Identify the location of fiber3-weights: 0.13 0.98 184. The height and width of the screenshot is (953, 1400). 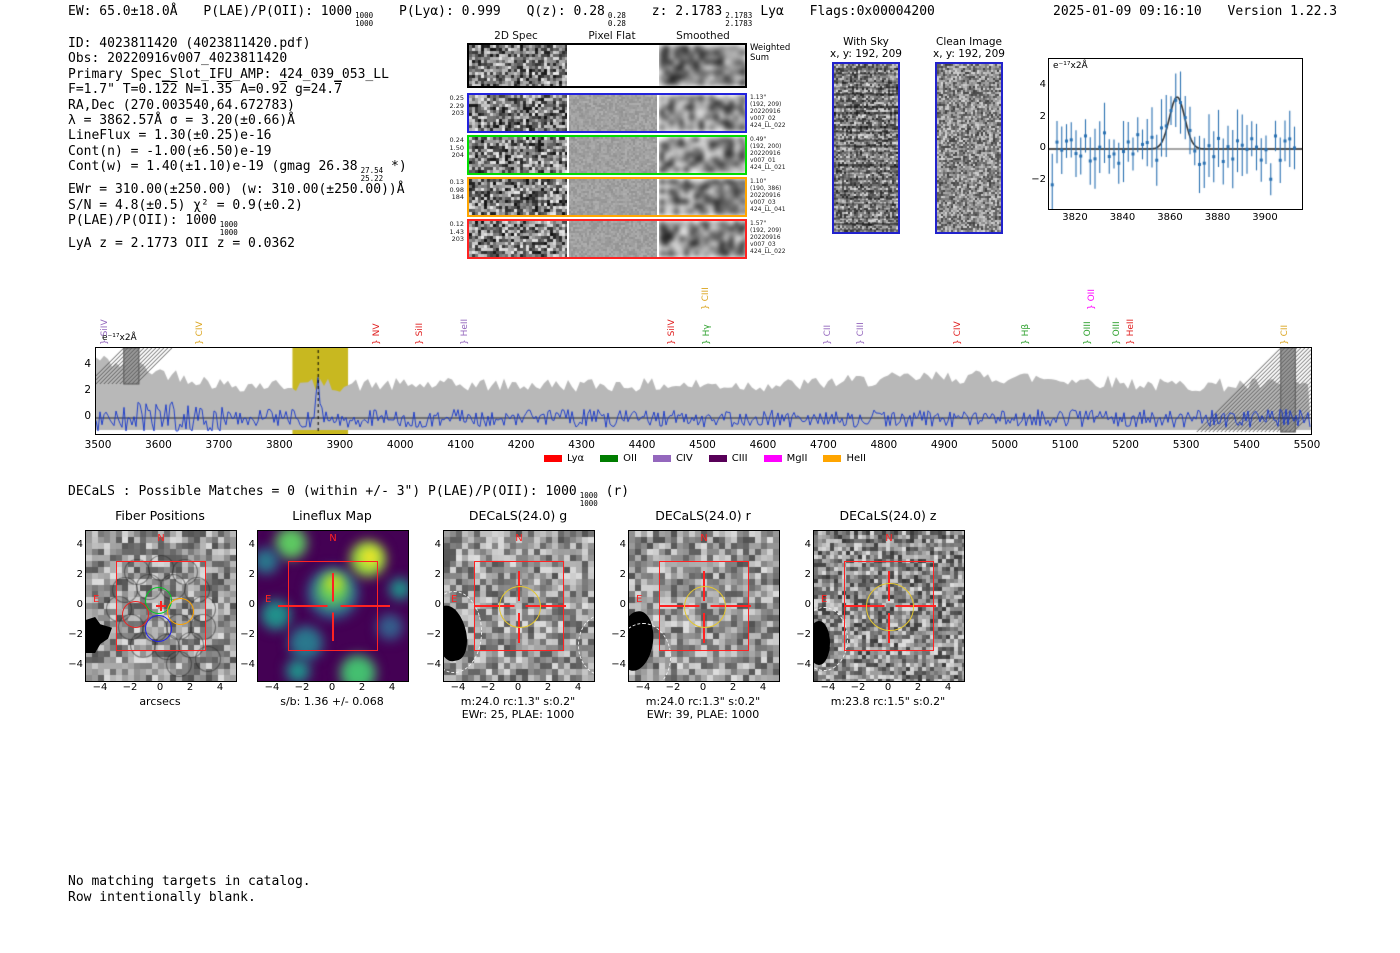
(456, 189).